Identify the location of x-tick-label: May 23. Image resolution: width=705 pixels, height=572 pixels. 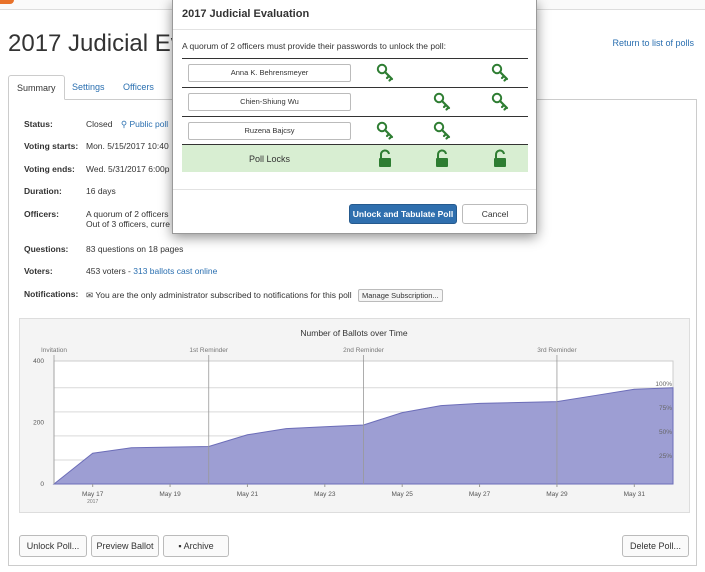
(325, 494).